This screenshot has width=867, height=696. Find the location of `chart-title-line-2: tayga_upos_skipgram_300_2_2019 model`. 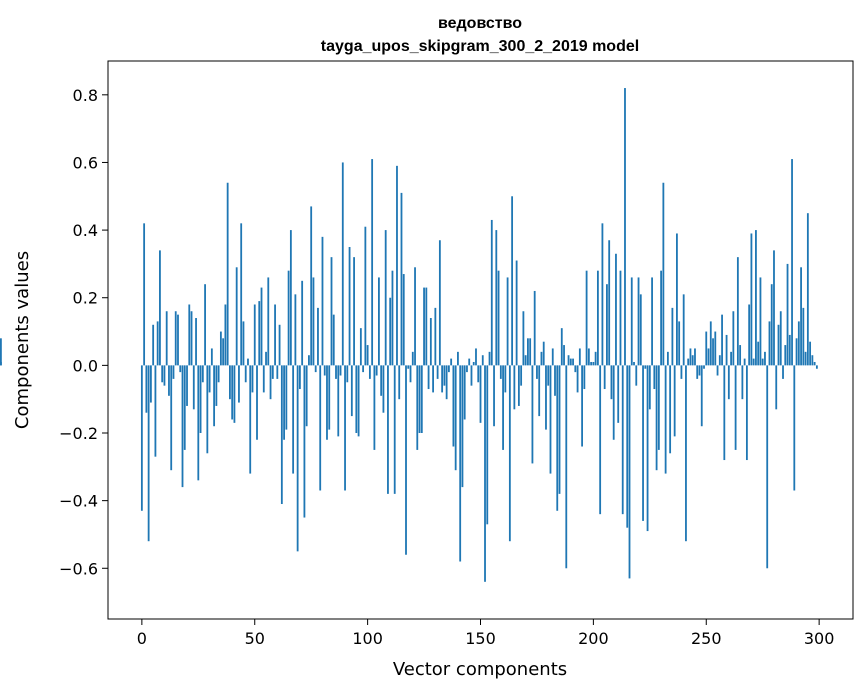

chart-title-line-2: tayga_upos_skipgram_300_2_2019 model is located at coordinates (480, 46).